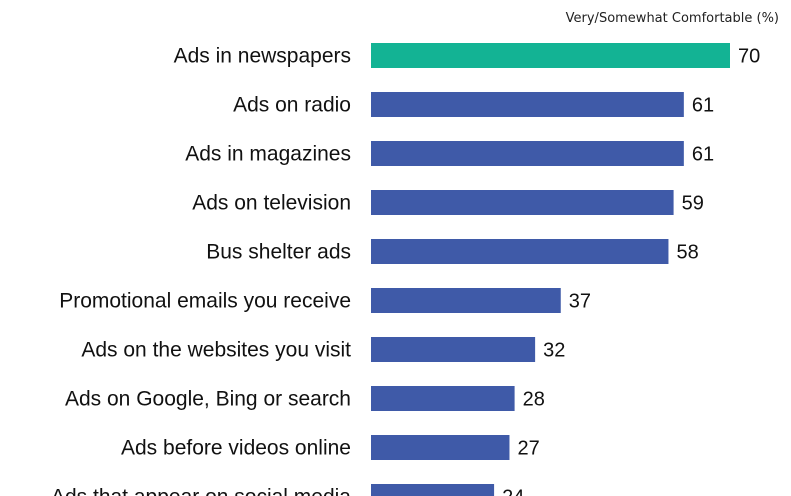  Describe the element at coordinates (687, 253) in the screenshot. I see `value-label: 58` at that location.